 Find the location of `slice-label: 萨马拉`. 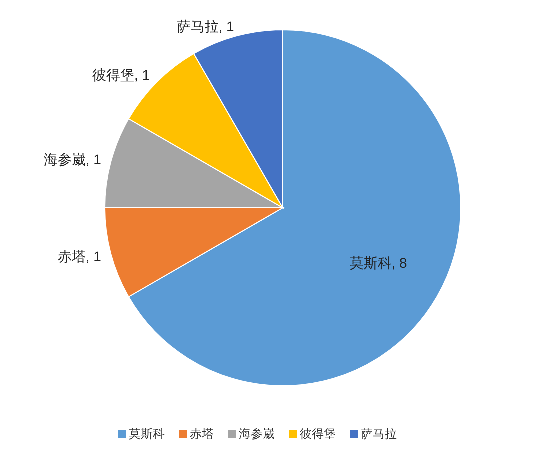

slice-label: 萨马拉 is located at coordinates (197, 26).